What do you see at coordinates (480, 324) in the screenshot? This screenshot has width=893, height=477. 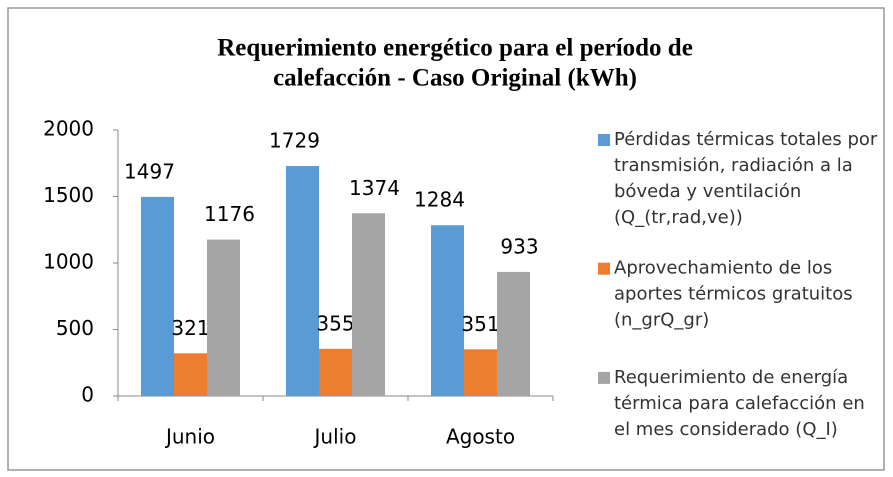 I see `data-label: 351` at bounding box center [480, 324].